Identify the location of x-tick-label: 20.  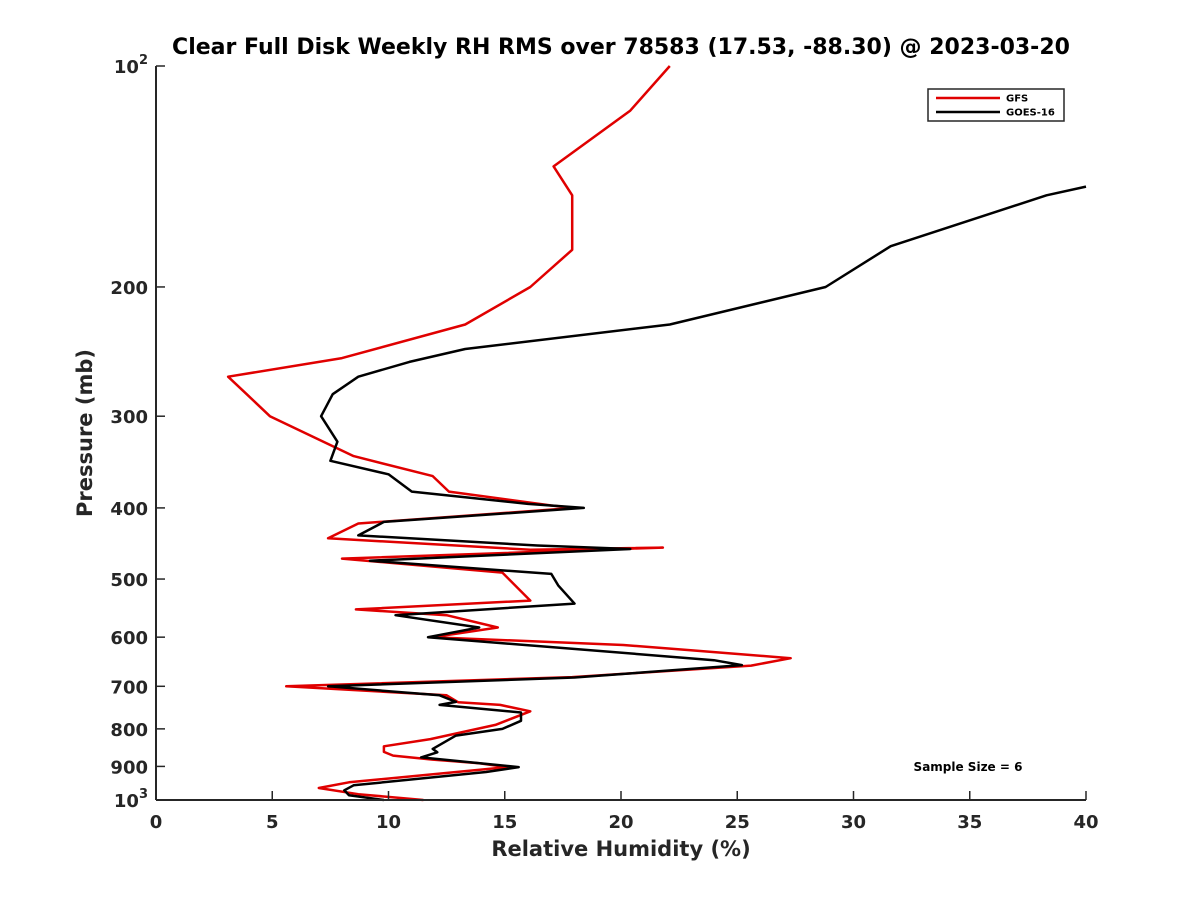
(620, 822).